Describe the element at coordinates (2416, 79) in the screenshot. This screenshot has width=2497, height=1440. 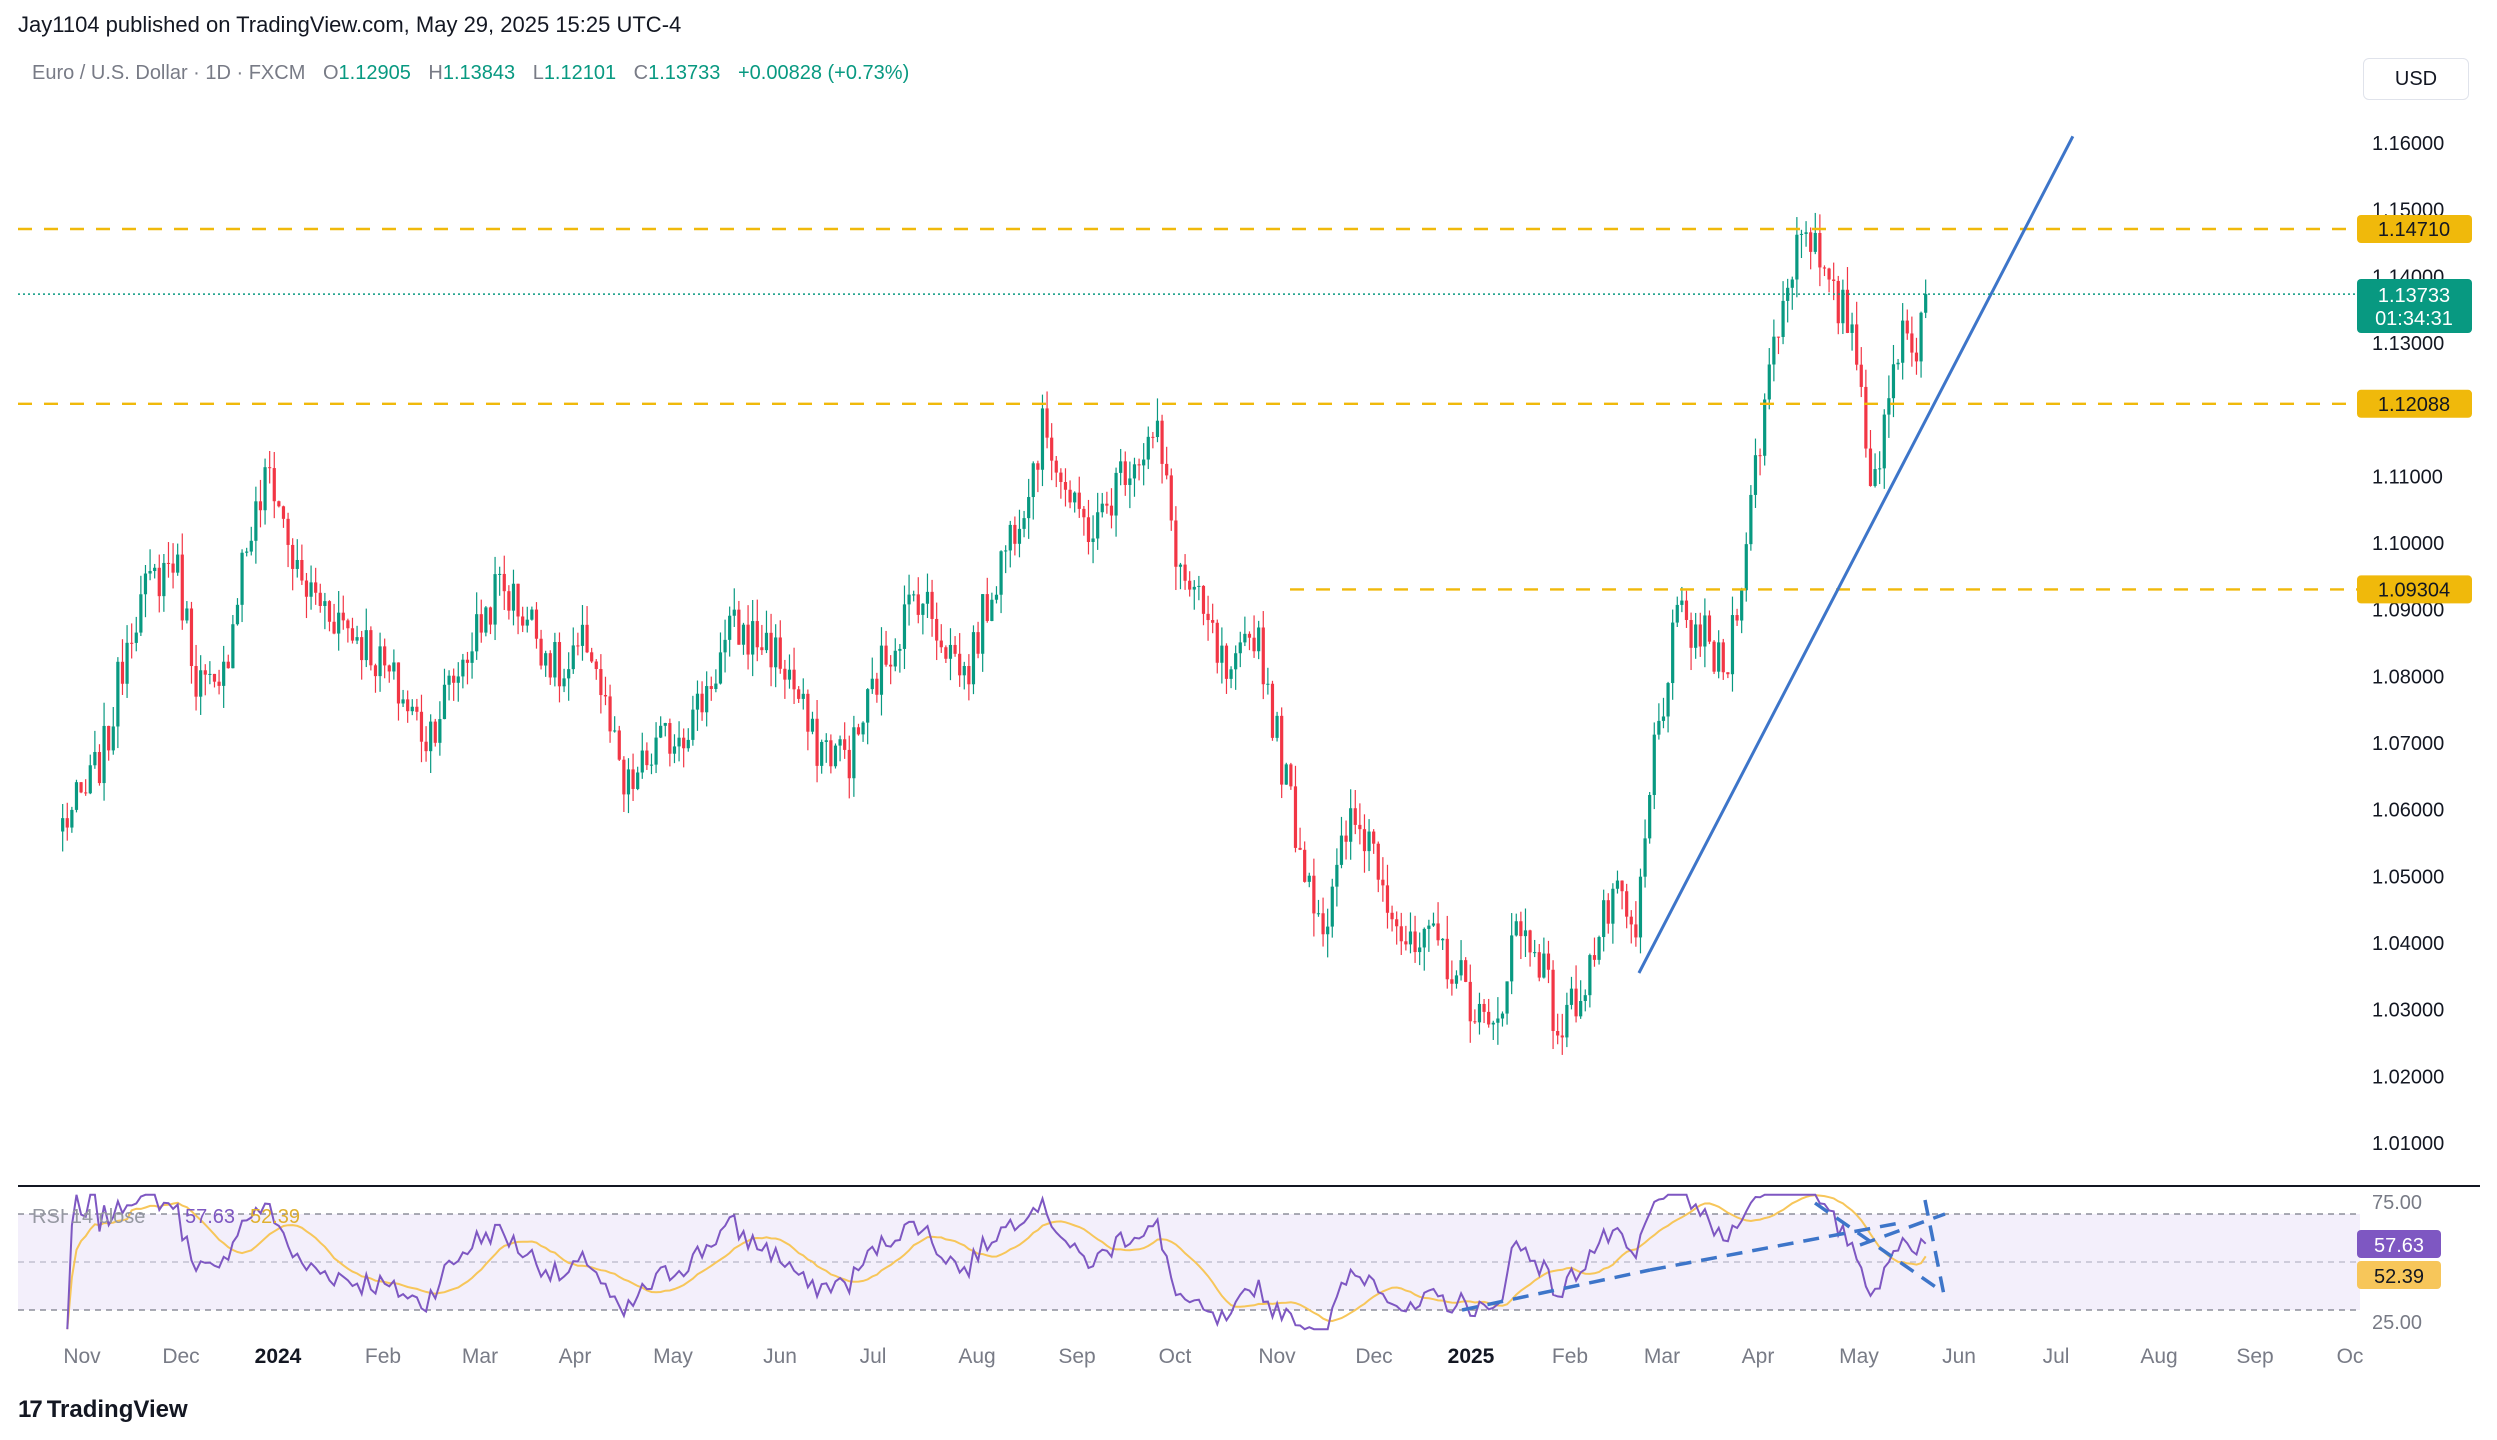
I see `currency-button: USD` at that location.